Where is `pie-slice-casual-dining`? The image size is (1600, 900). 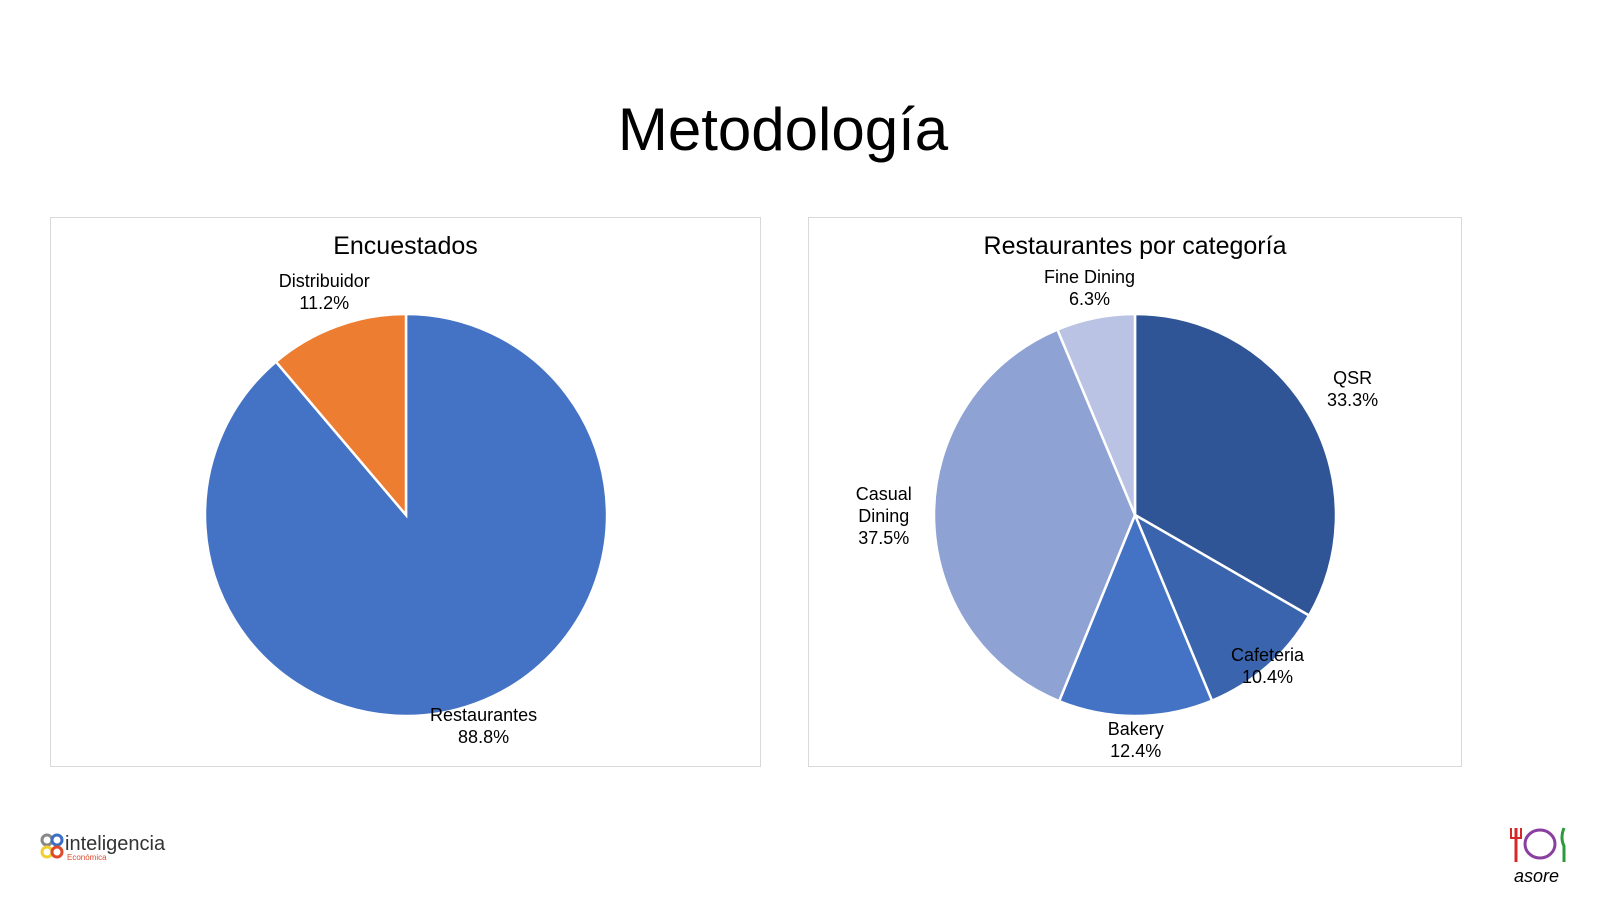
pie-slice-casual-dining is located at coordinates (1034, 515).